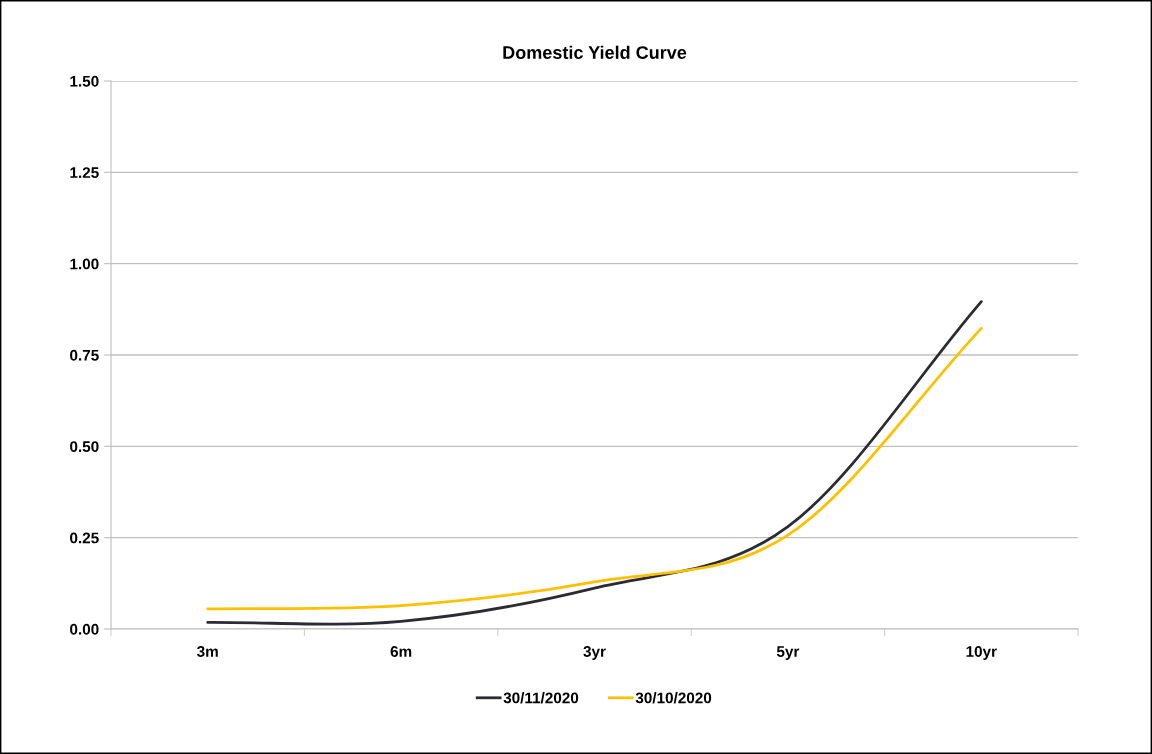  What do you see at coordinates (84, 81) in the screenshot?
I see `y-tick-label: 1.50` at bounding box center [84, 81].